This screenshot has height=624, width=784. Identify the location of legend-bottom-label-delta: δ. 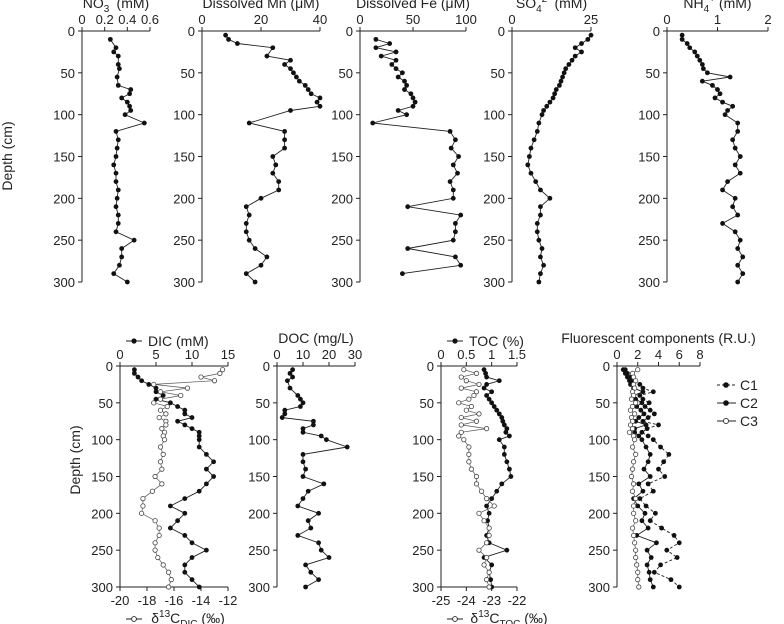
(155, 617).